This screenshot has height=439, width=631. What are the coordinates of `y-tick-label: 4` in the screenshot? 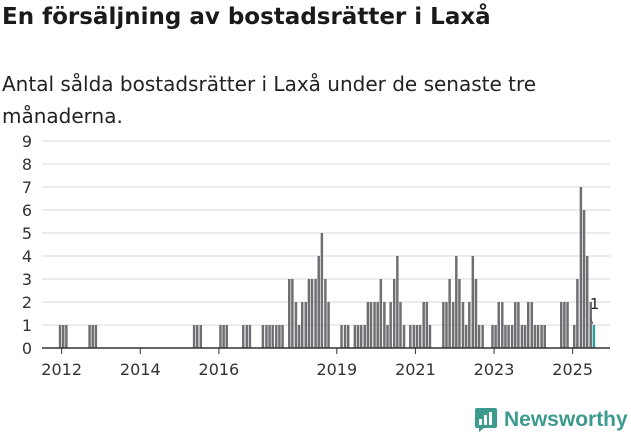 It's located at (27, 256).